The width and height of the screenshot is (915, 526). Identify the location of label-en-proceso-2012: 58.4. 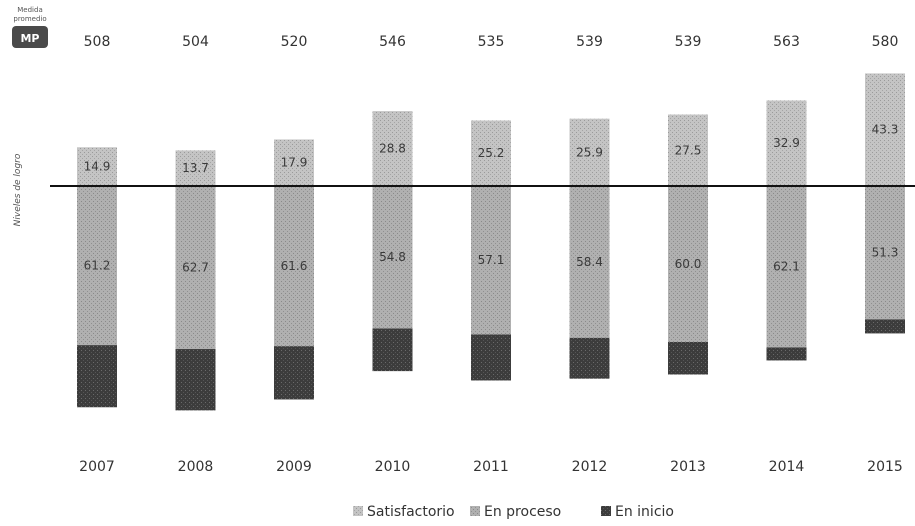
(589, 262).